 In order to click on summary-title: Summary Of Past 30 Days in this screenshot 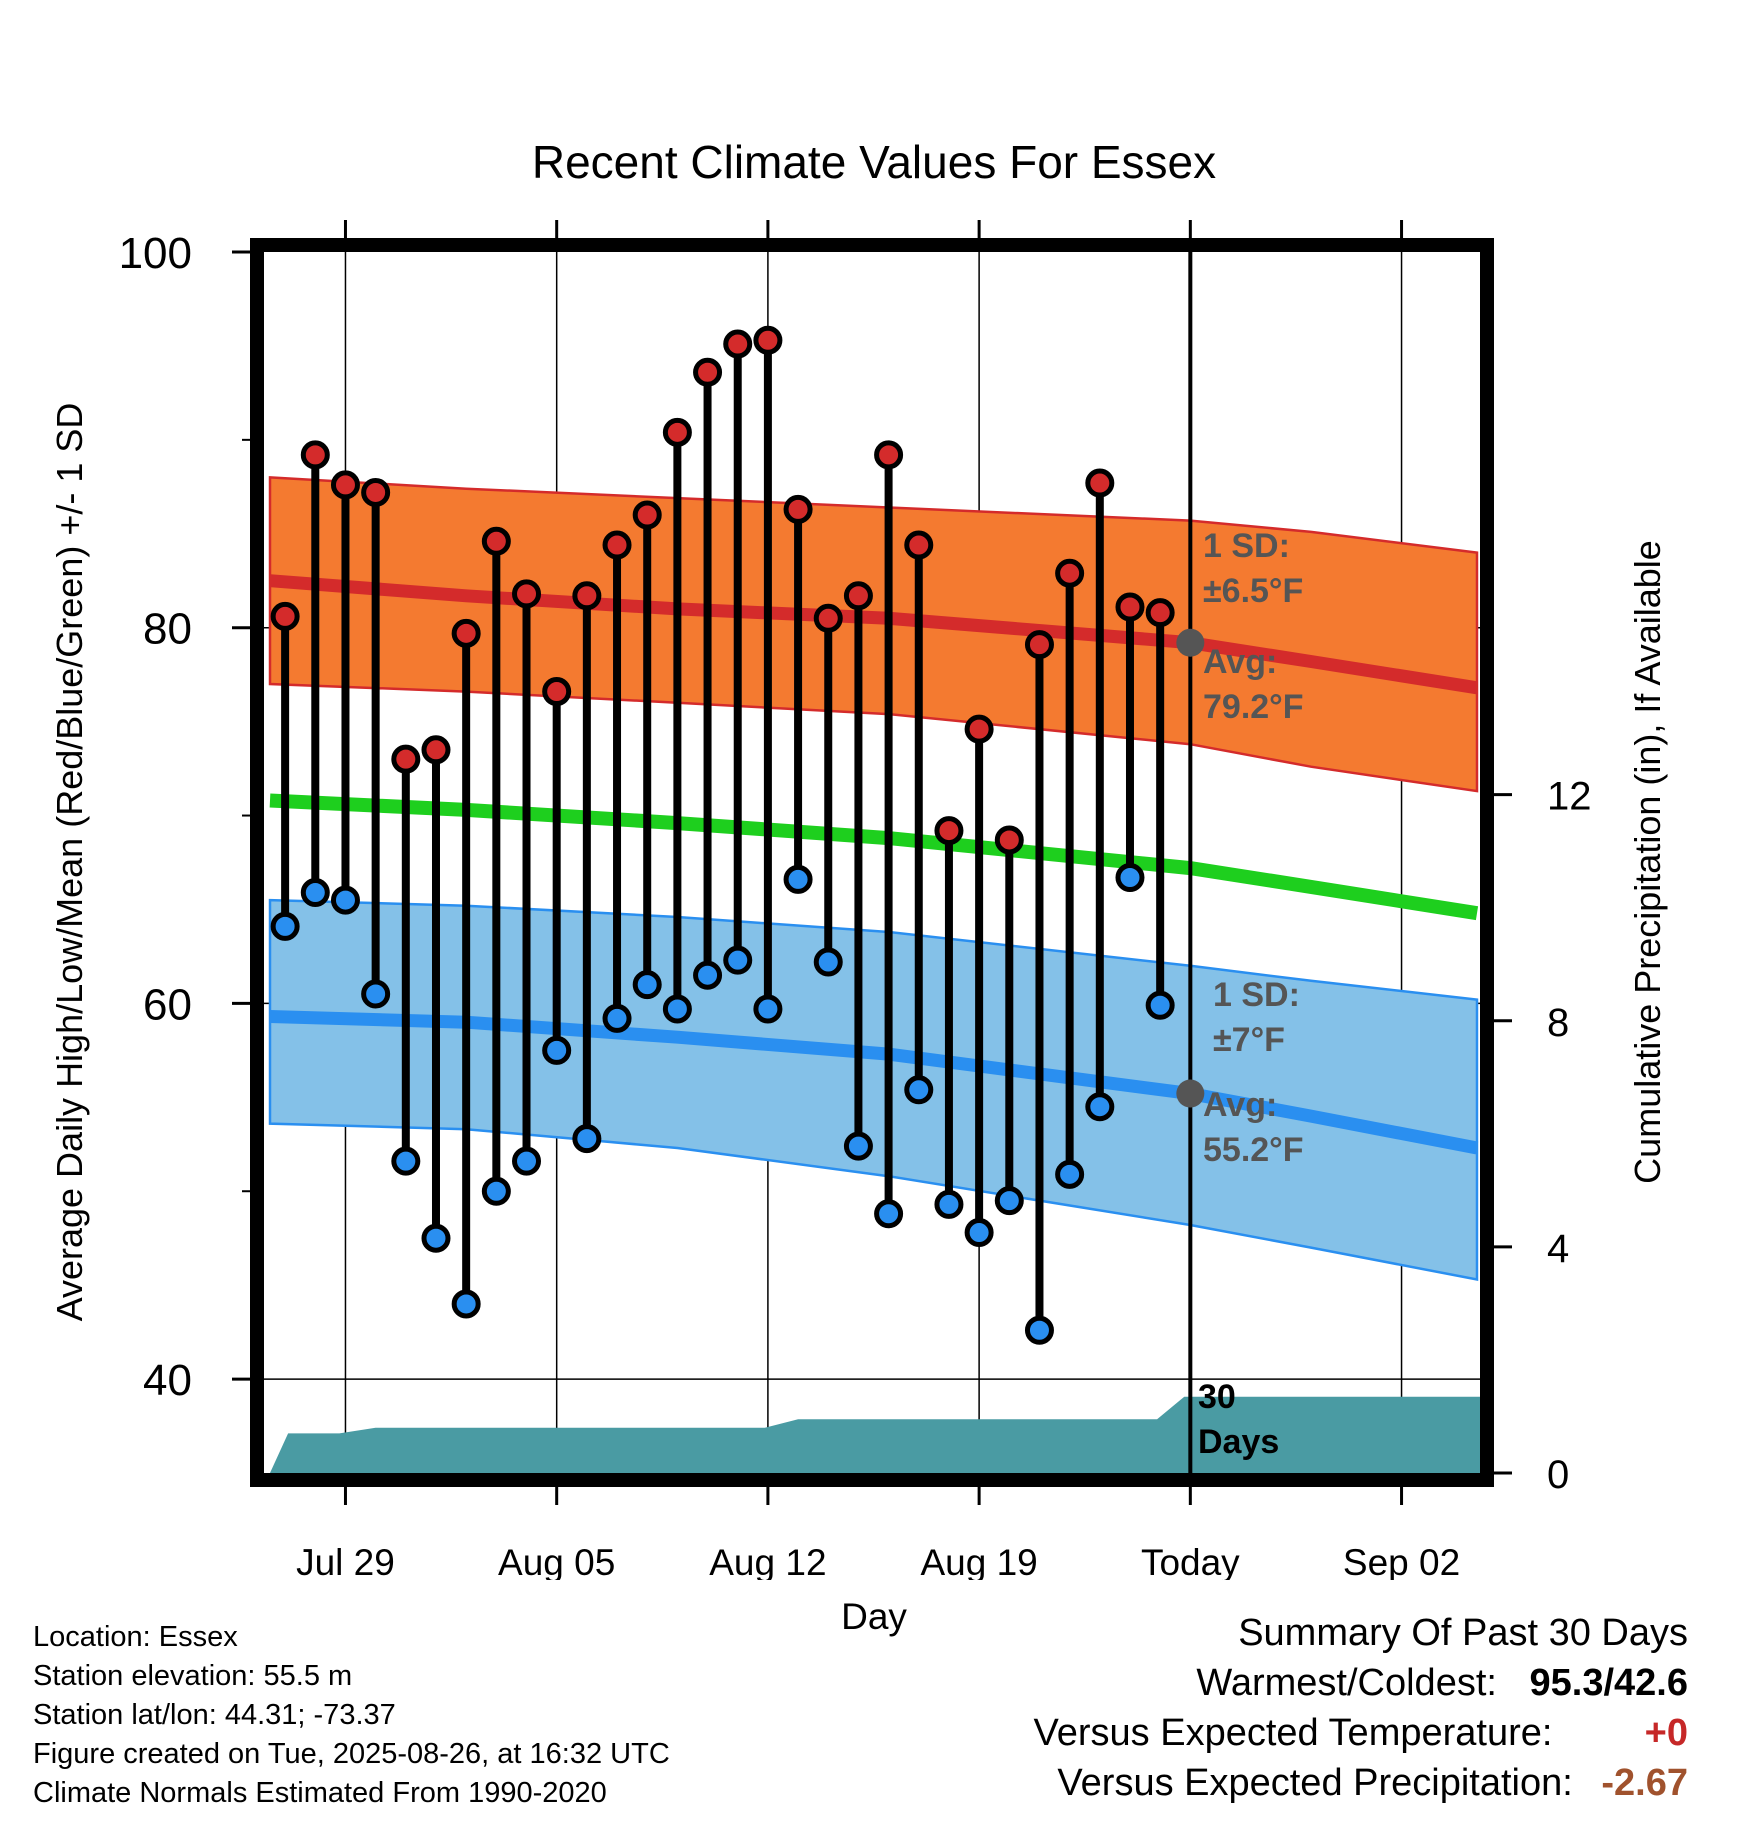, I will do `click(1463, 1633)`.